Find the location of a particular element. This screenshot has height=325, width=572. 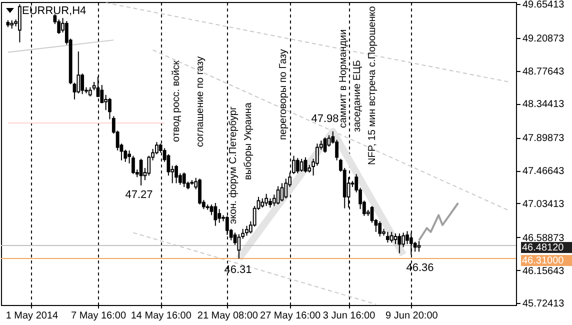

ref-line-label: 46.48120 is located at coordinates (543, 248).